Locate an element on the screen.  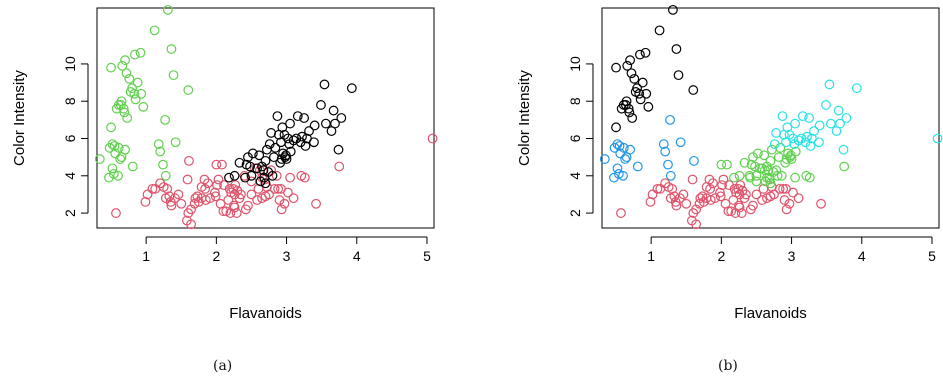
x-tick-label-a: 4 is located at coordinates (357, 256).